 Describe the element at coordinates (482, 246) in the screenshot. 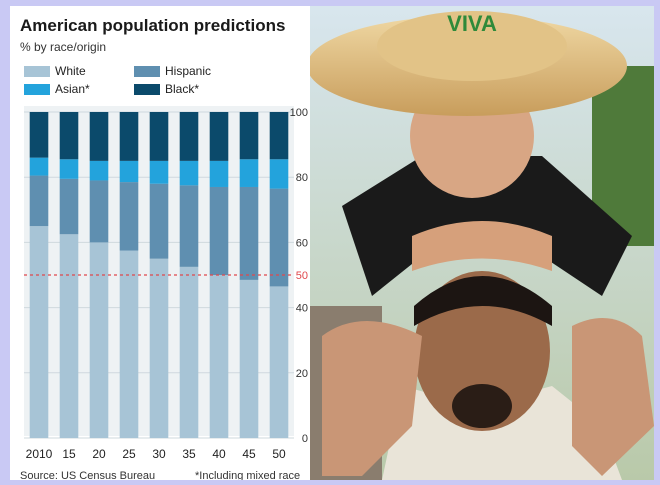

I see `child-arms` at that location.